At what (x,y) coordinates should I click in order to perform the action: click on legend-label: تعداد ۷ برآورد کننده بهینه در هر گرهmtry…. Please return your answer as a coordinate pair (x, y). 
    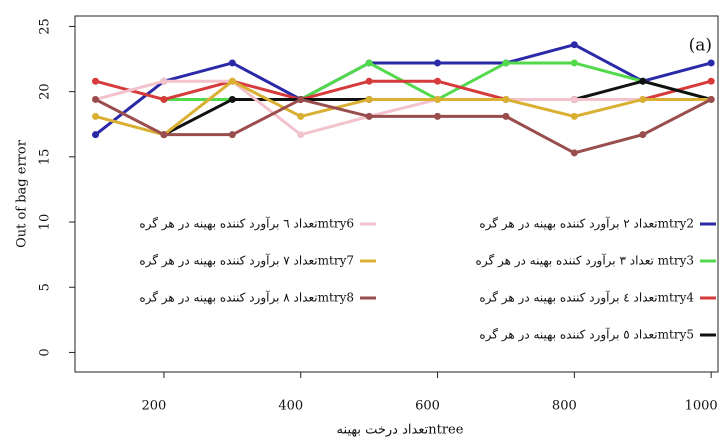
    Looking at the image, I should click on (246, 260).